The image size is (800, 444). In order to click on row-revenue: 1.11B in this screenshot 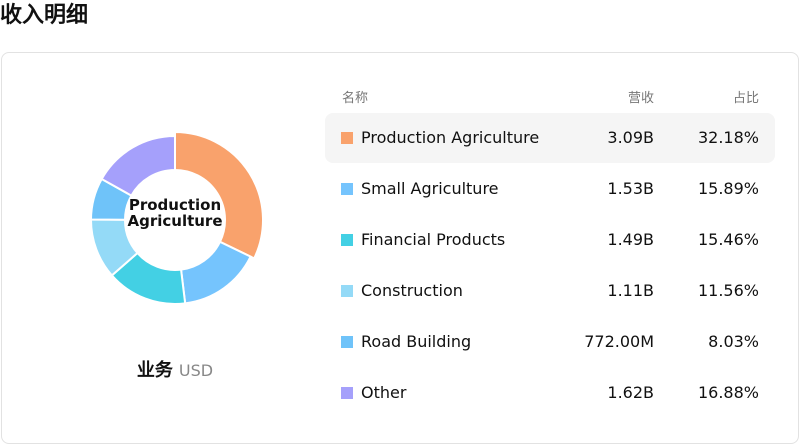, I will do `click(630, 290)`.